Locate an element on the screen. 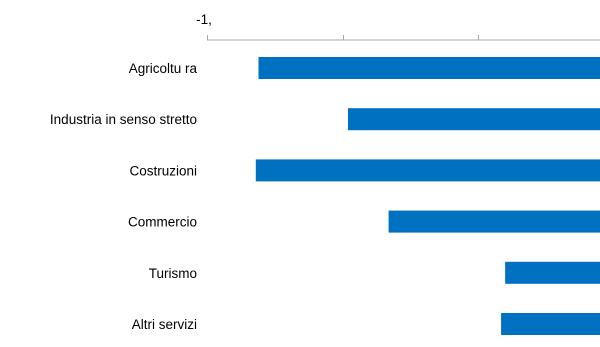 This screenshot has height=347, width=600. bar-commercio is located at coordinates (494, 221).